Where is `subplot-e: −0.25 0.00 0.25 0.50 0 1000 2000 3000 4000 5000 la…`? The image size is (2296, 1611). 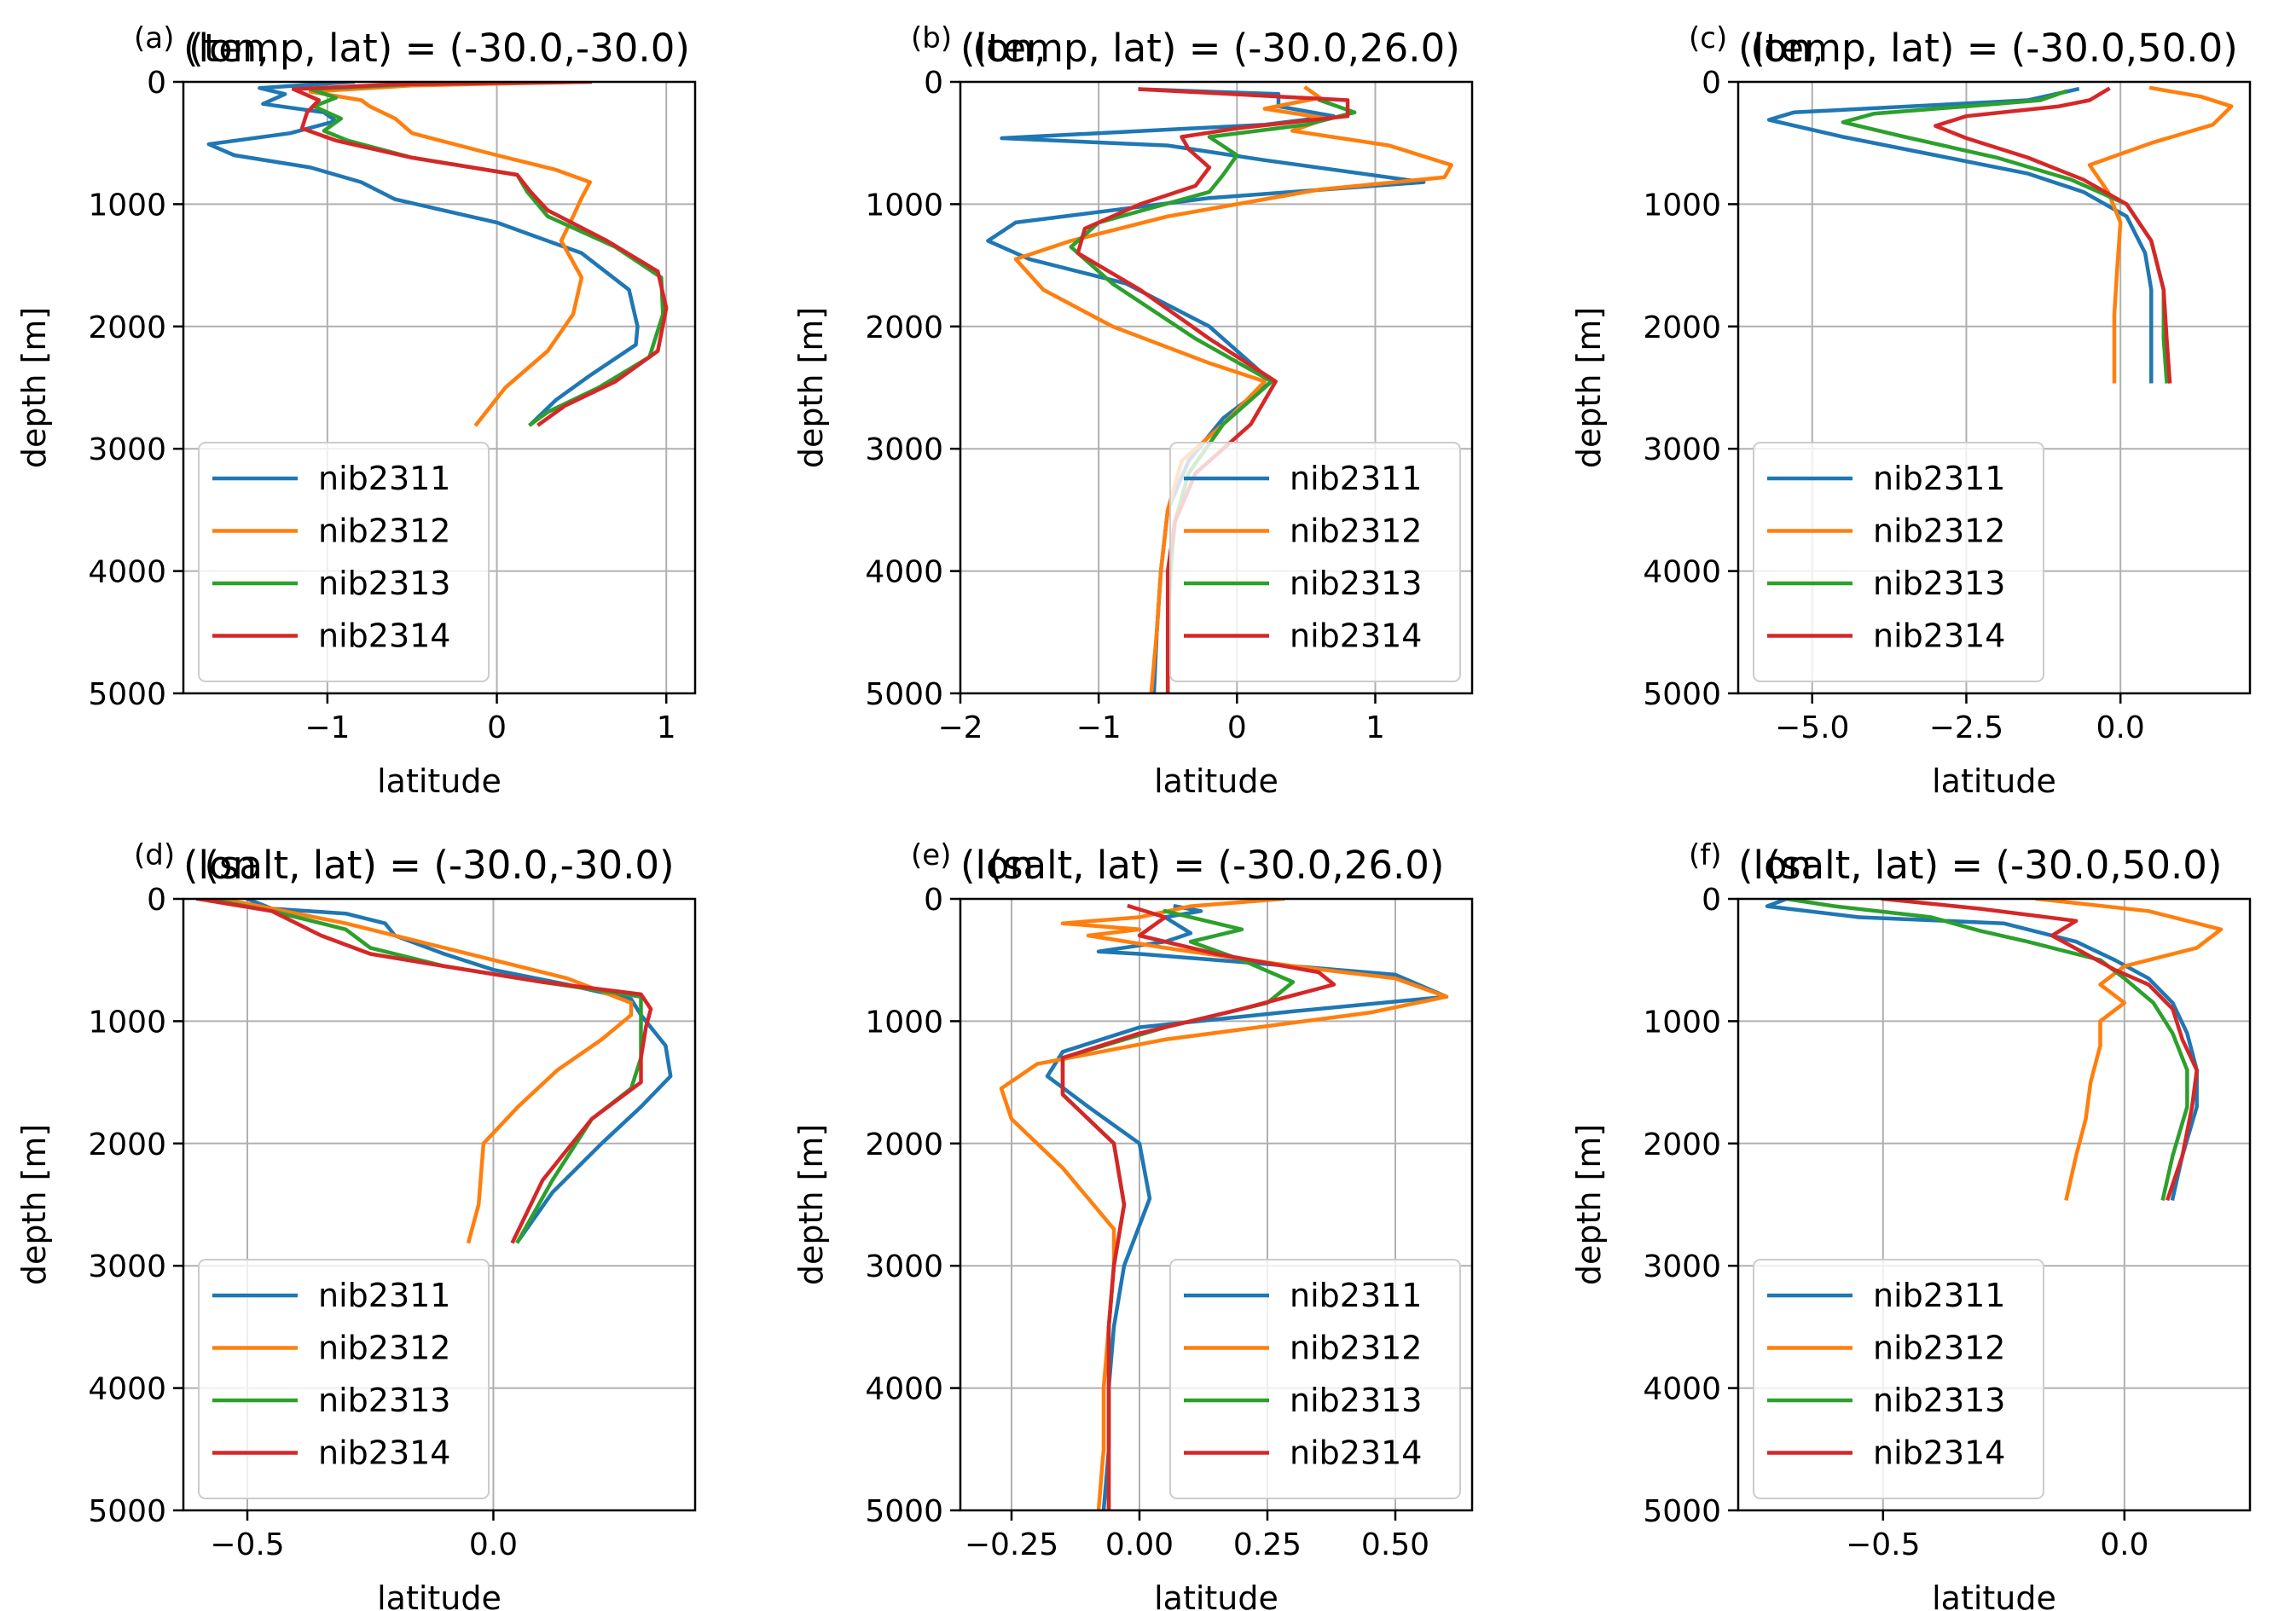 subplot-e: −0.25 0.00 0.25 0.50 0 1000 2000 3000 4000 5000 la… is located at coordinates (1133, 1224).